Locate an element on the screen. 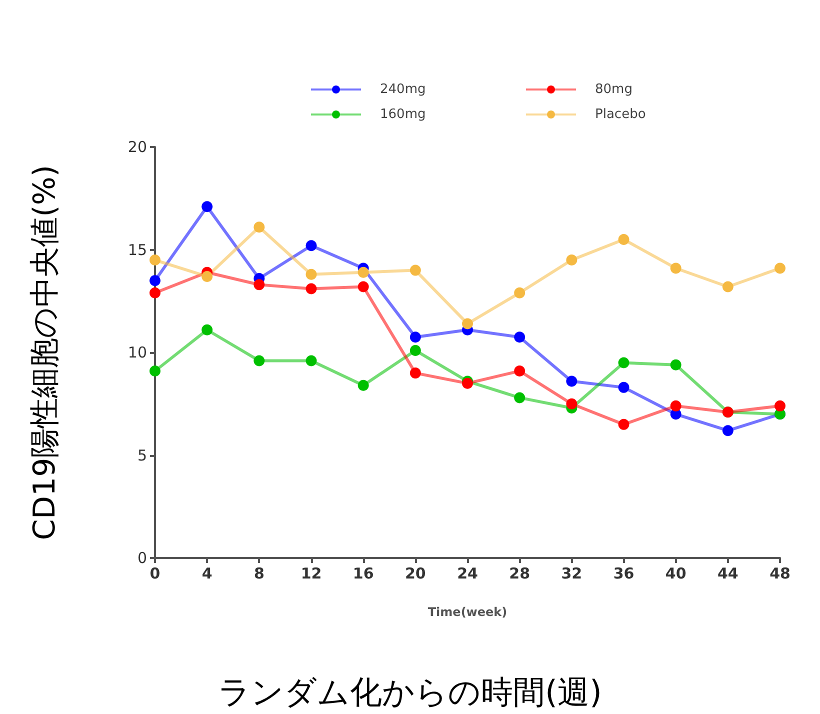 The width and height of the screenshot is (820, 714). y-tick-label: 0 is located at coordinates (142, 558).